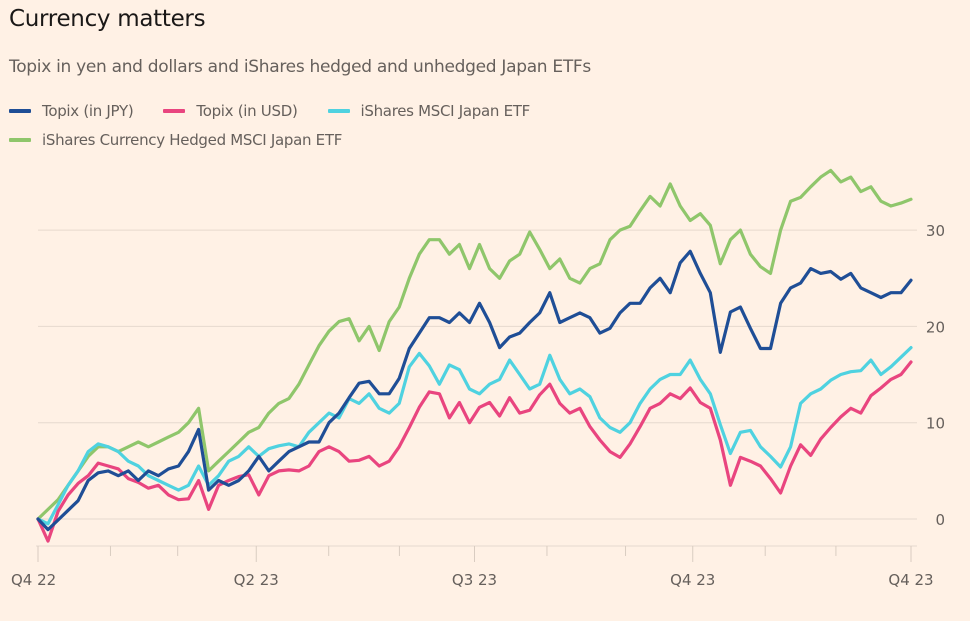 Image resolution: width=970 pixels, height=621 pixels. I want to click on y-tick-label: 30, so click(935, 231).